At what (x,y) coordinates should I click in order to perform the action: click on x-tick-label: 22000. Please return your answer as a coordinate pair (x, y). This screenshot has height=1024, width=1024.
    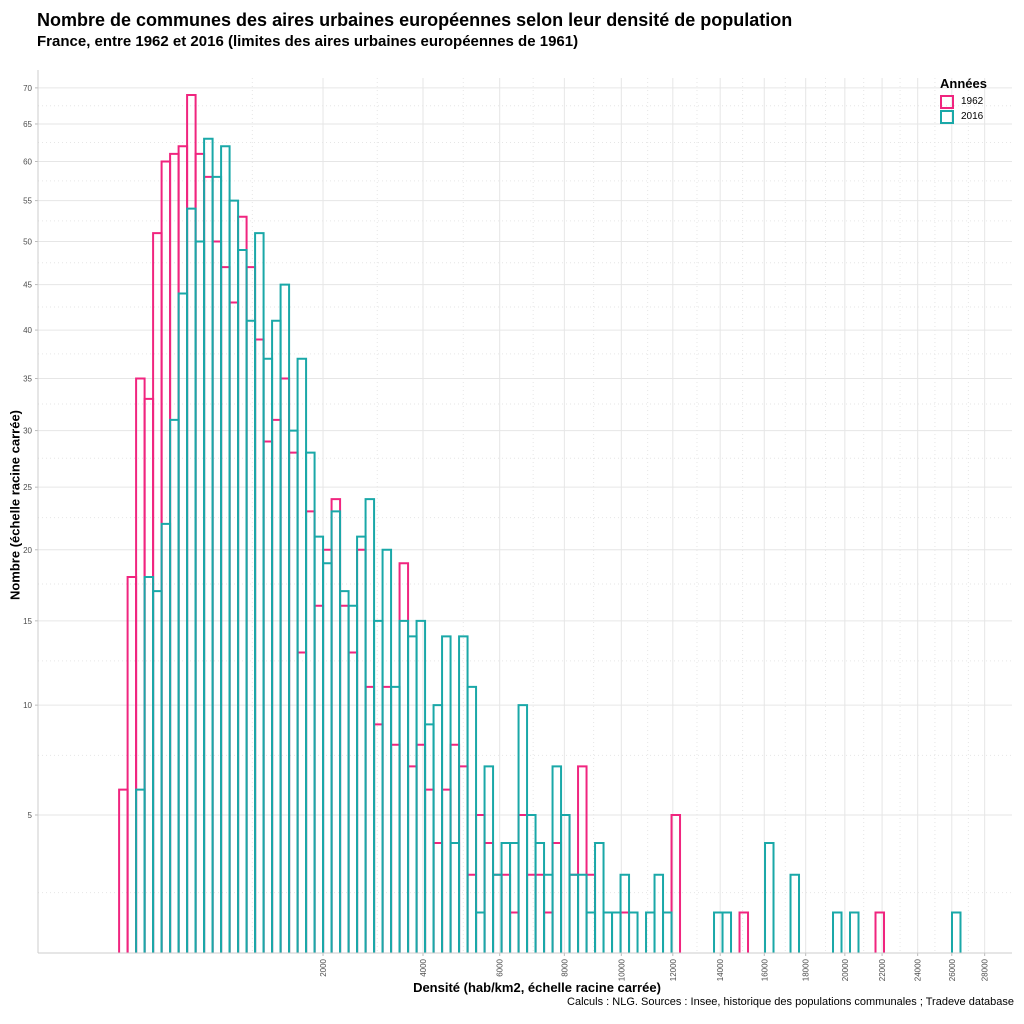
    Looking at the image, I should click on (882, 969).